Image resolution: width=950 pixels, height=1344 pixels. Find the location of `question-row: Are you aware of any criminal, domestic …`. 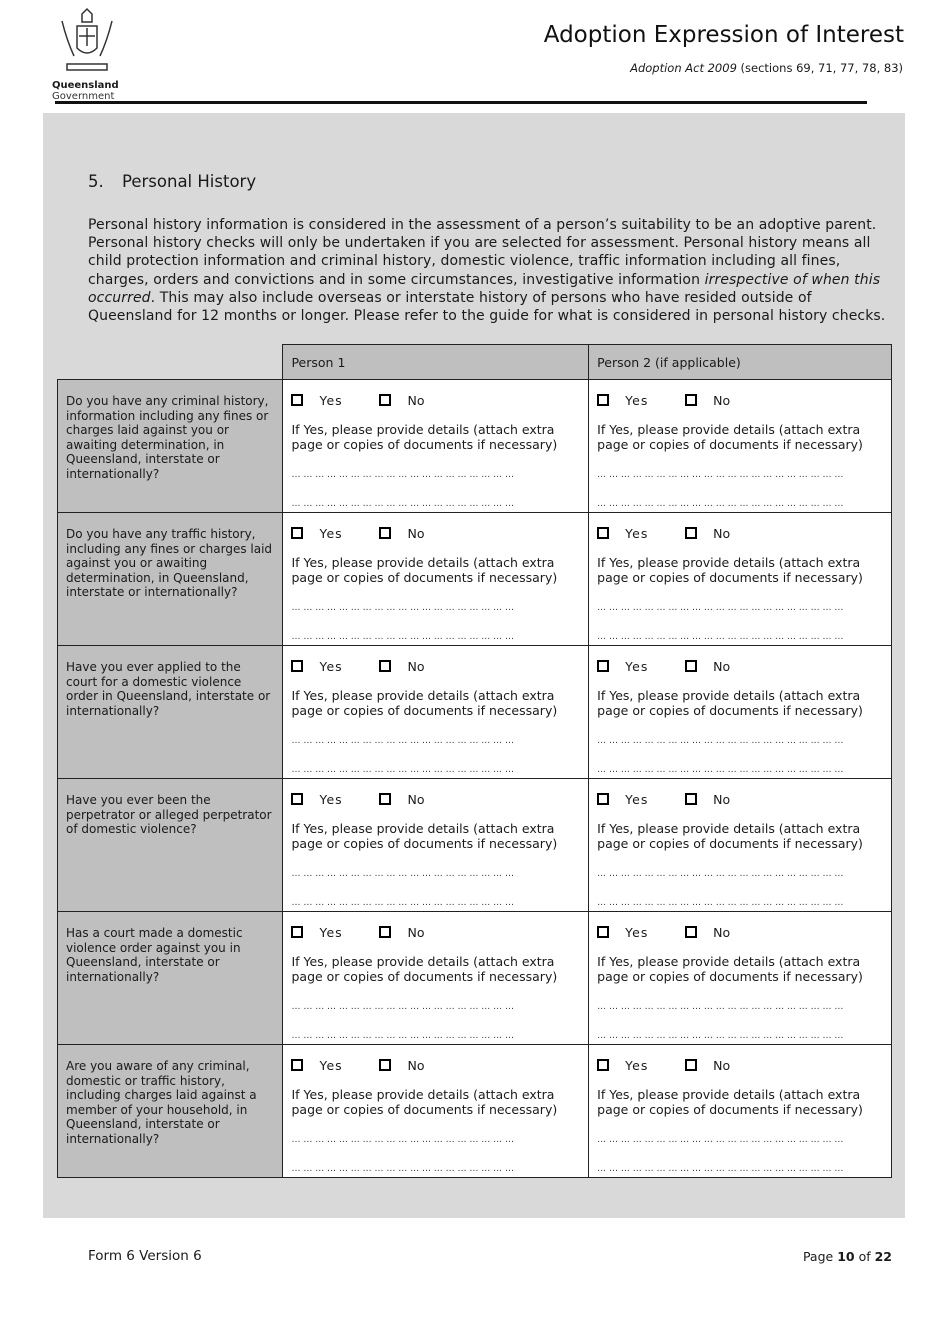

question-row: Are you aware of any criminal, domestic … is located at coordinates (474, 1111).